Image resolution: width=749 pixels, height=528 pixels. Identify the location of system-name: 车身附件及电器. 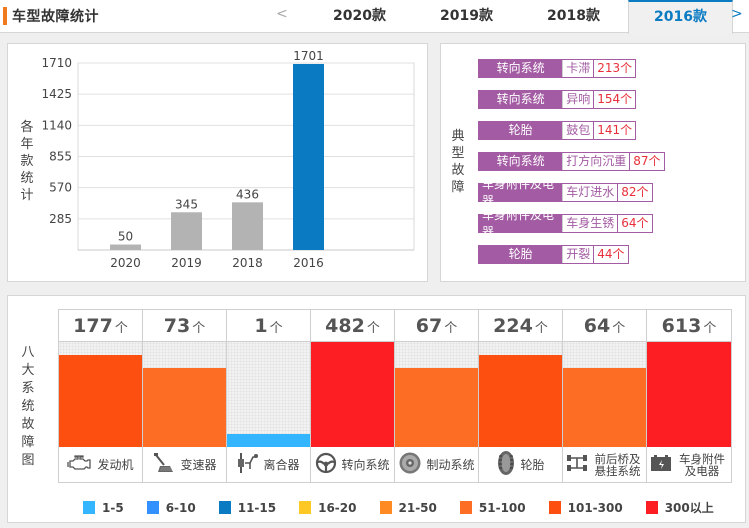
(702, 464).